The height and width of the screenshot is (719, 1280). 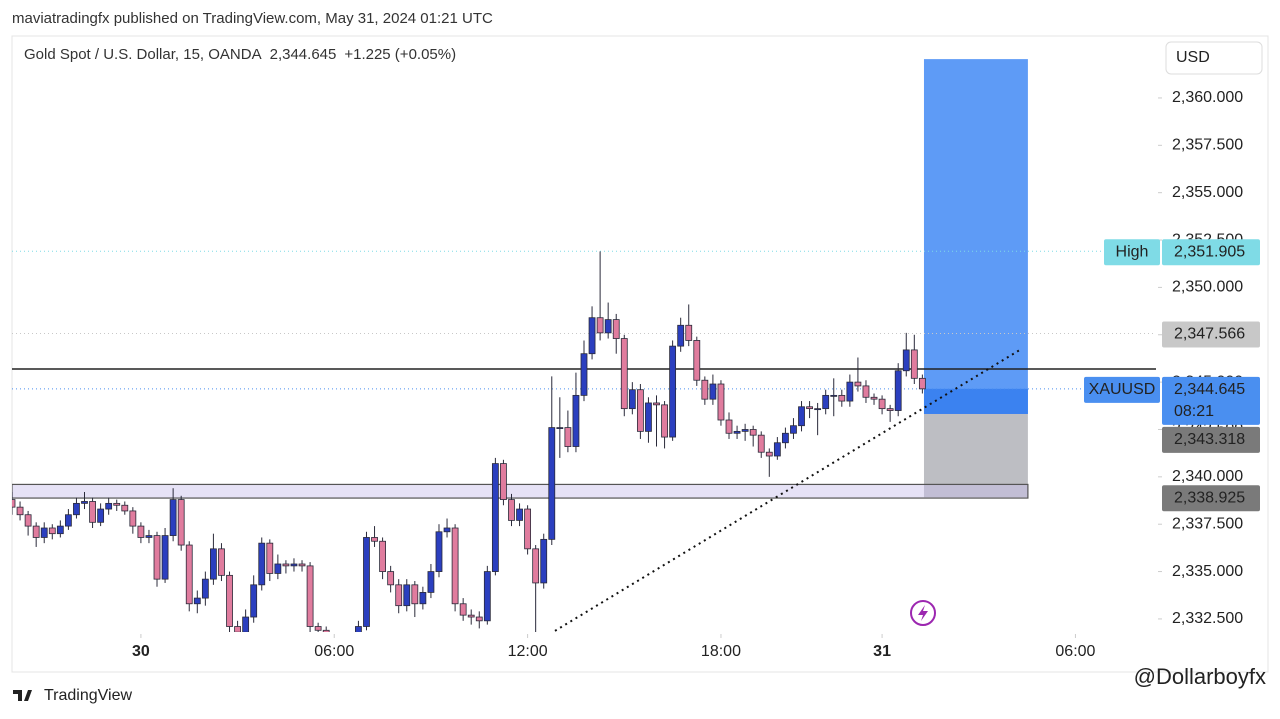 What do you see at coordinates (1207, 523) in the screenshot?
I see `y-tick-label: 2,337.500` at bounding box center [1207, 523].